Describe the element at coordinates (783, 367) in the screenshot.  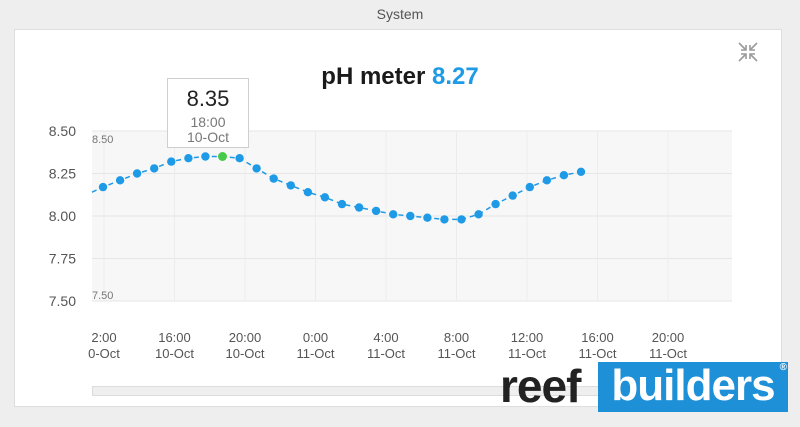
I see `registered-mark: ®` at that location.